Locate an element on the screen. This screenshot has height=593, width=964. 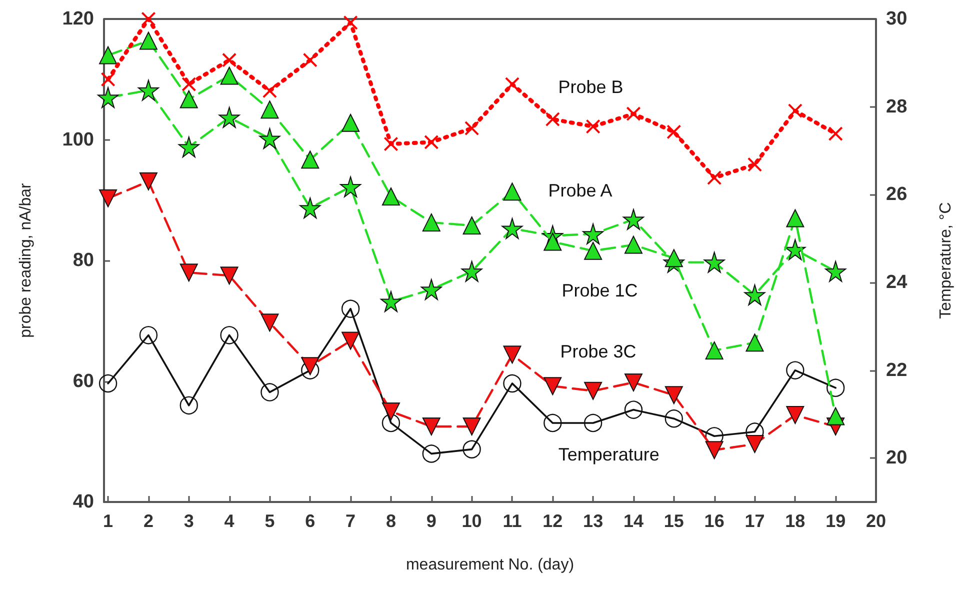
x-tick-label: 18 is located at coordinates (795, 521).